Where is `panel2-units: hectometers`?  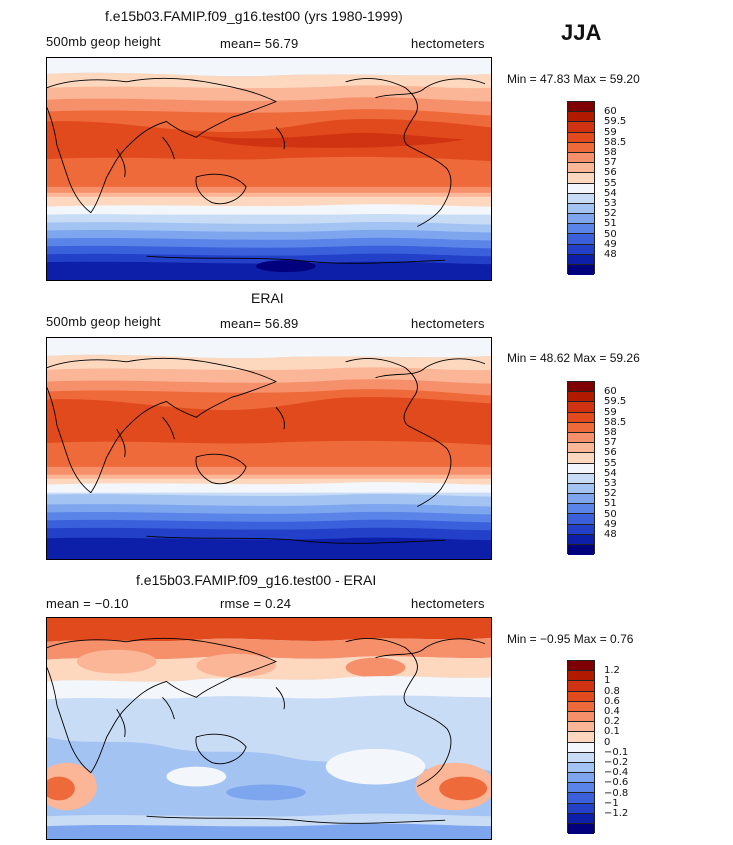
panel2-units: hectometers is located at coordinates (448, 323).